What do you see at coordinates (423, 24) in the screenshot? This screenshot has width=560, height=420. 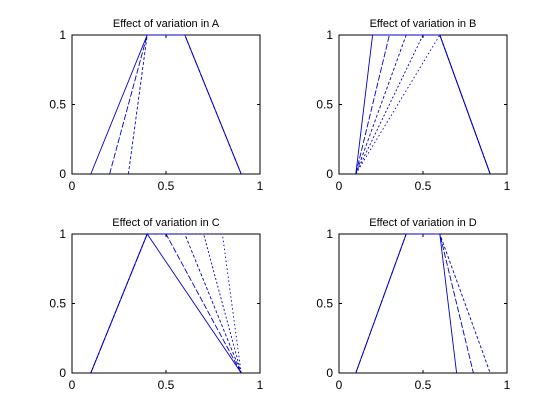 I see `subplot-title: Effect of variation in B` at bounding box center [423, 24].